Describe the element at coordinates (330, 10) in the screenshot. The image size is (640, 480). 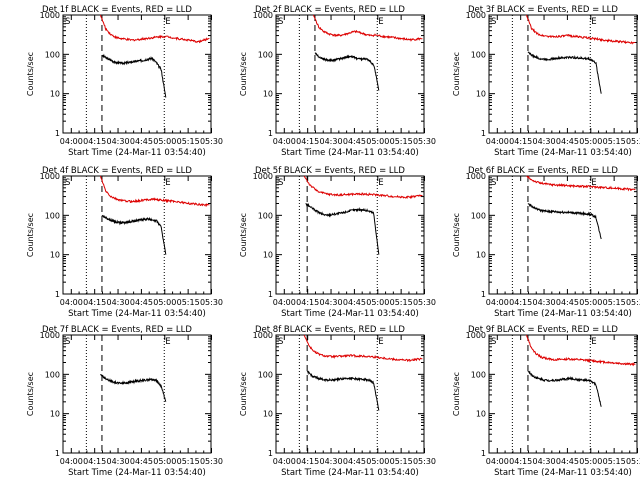
I see `panel-title: Det 2f BLACK = Events, RED = LLD` at that location.